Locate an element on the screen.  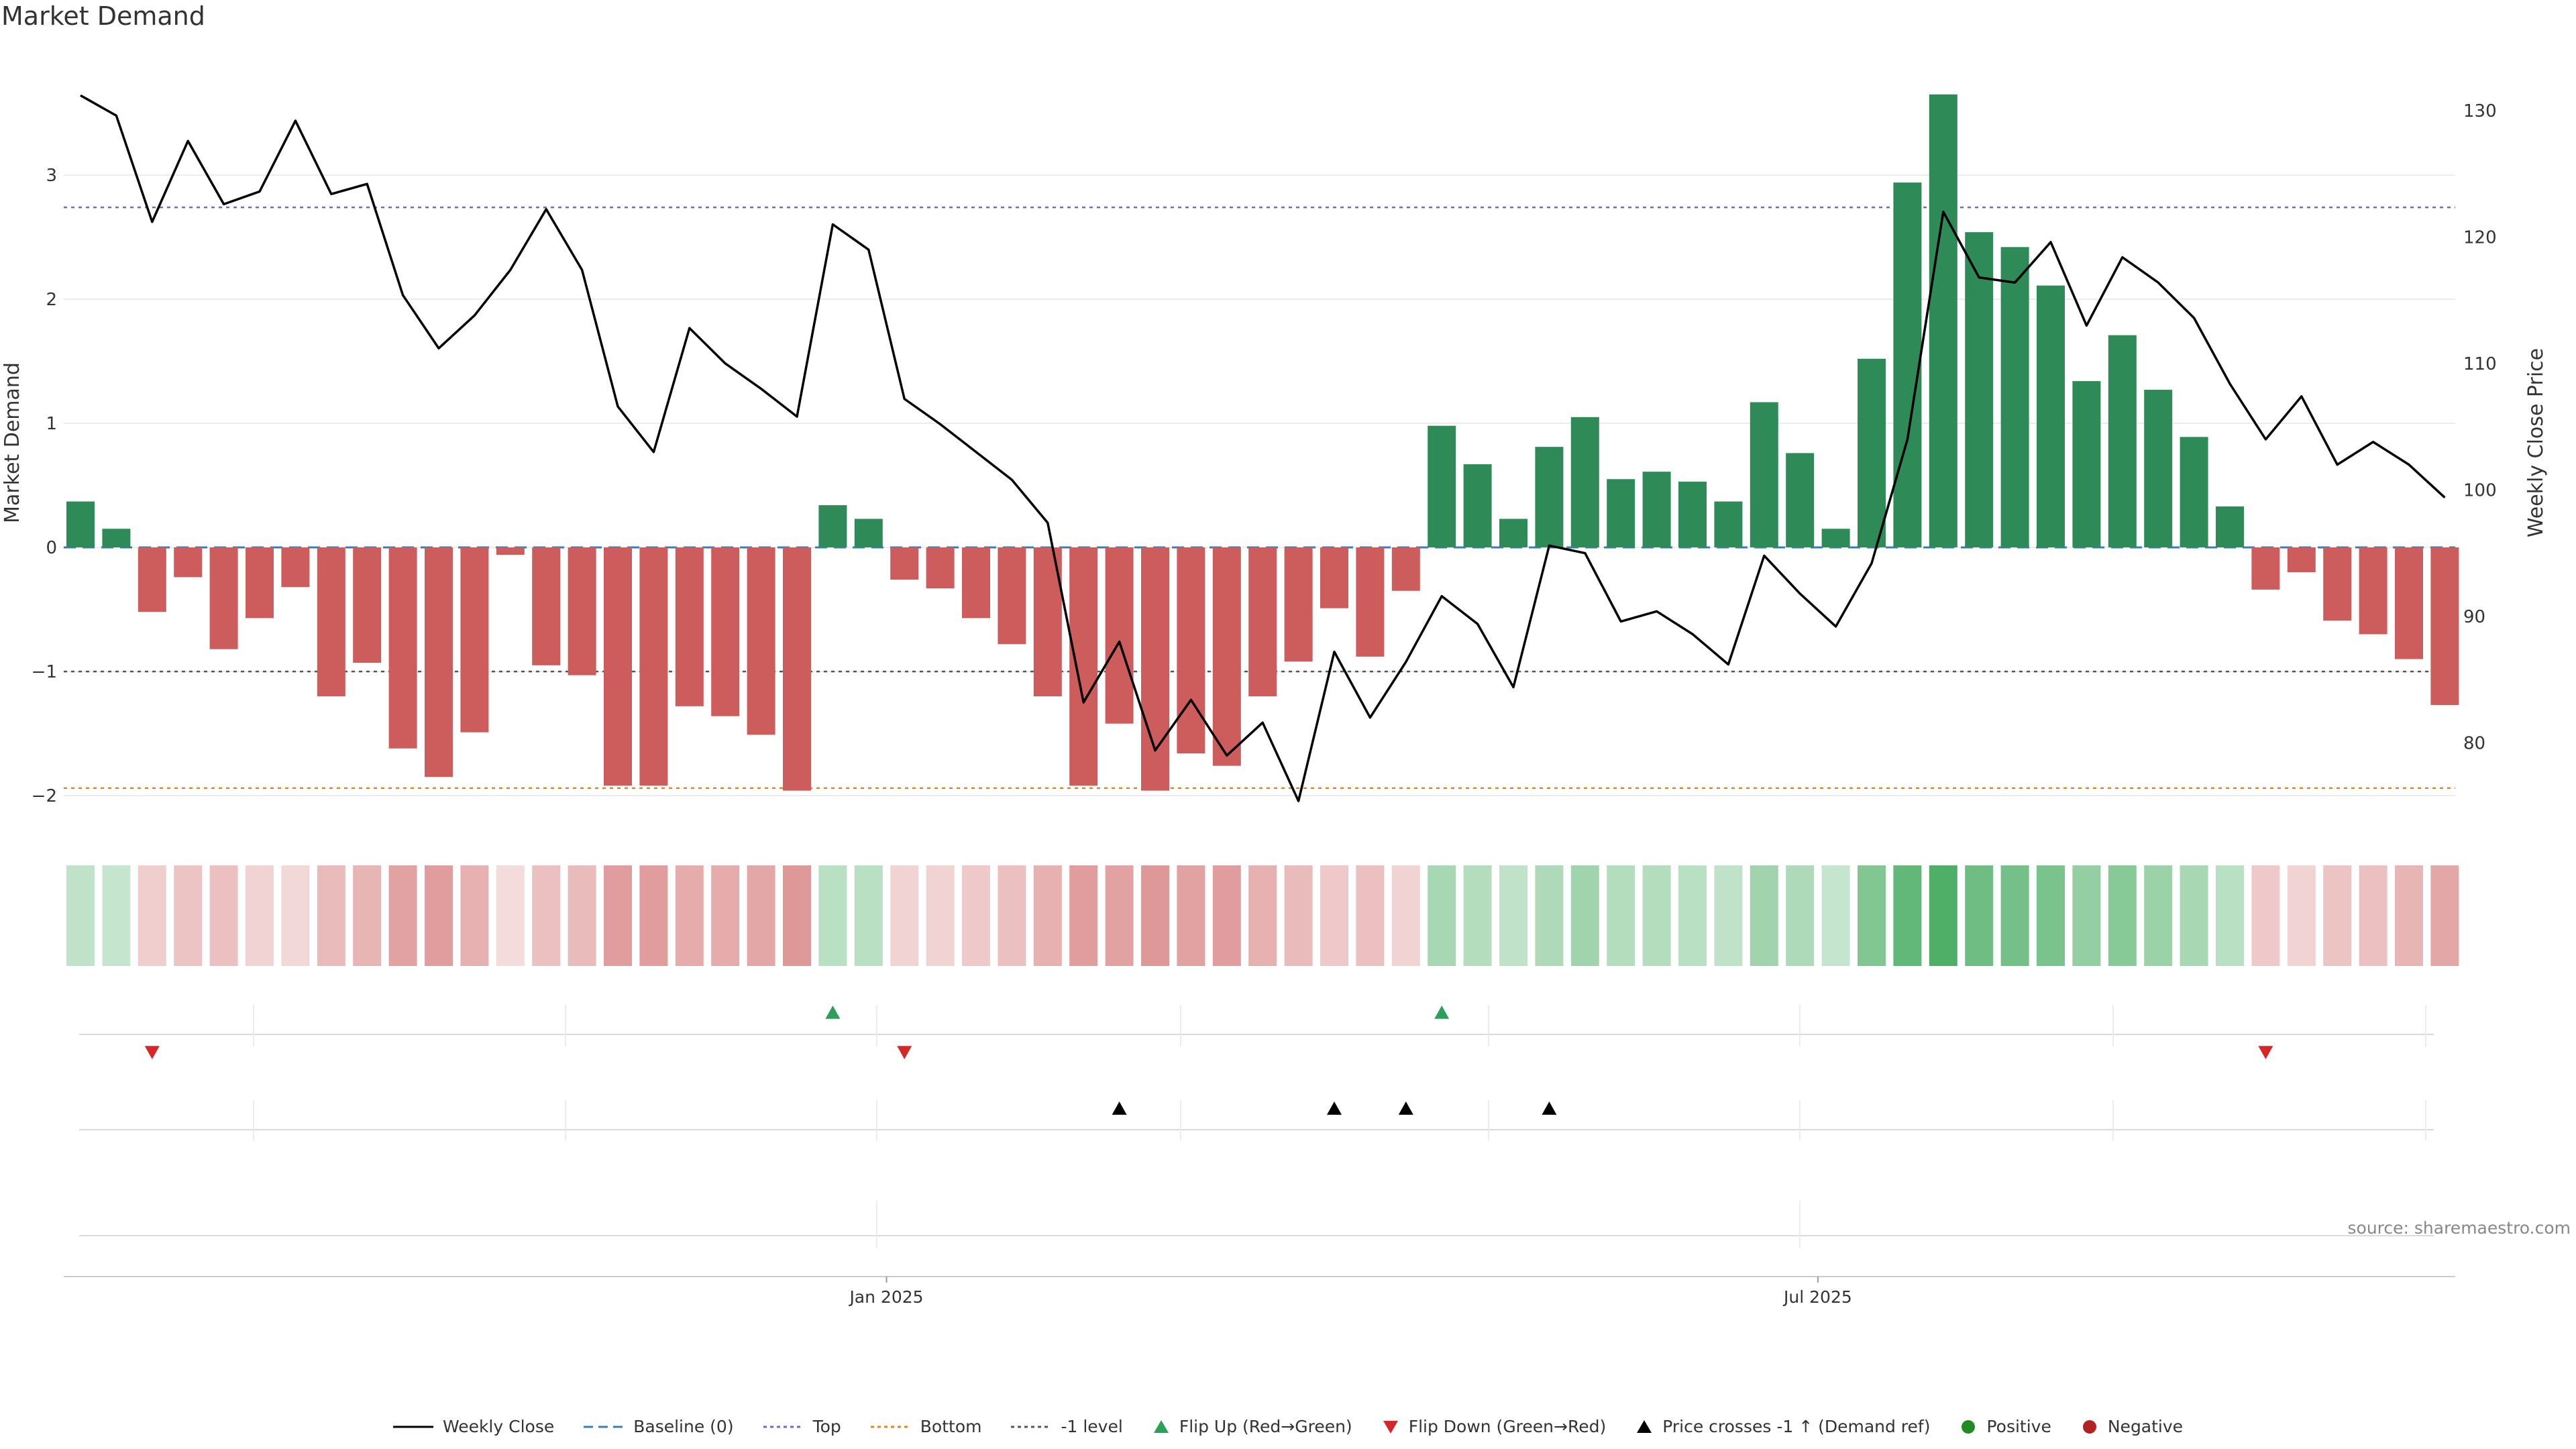
y-axis-title: Market Demand is located at coordinates (12, 442).